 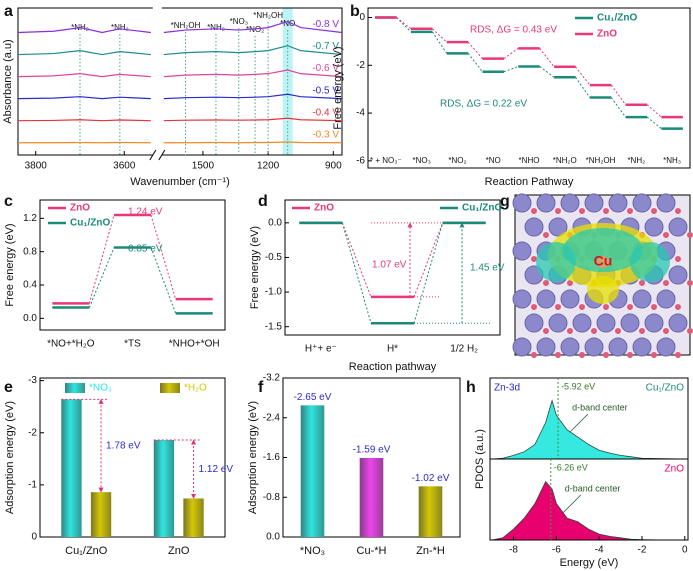 I want to click on legend-swatch, so click(x=170, y=388).